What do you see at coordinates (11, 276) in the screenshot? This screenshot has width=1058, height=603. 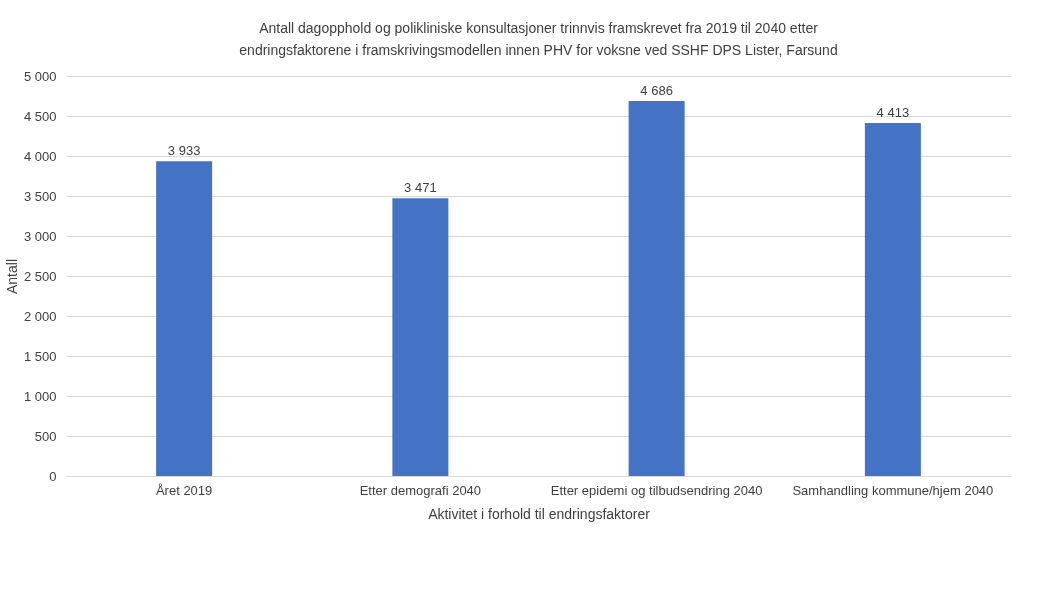 I see `y-axis-title: Antall` at bounding box center [11, 276].